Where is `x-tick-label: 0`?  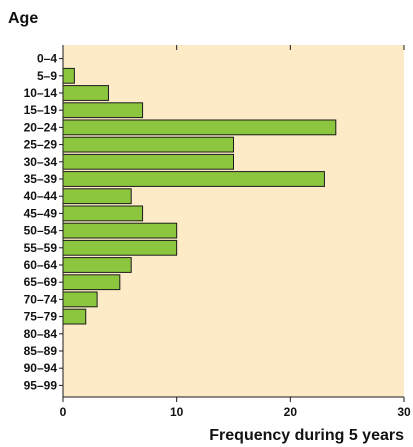 x-tick-label: 0 is located at coordinates (63, 412).